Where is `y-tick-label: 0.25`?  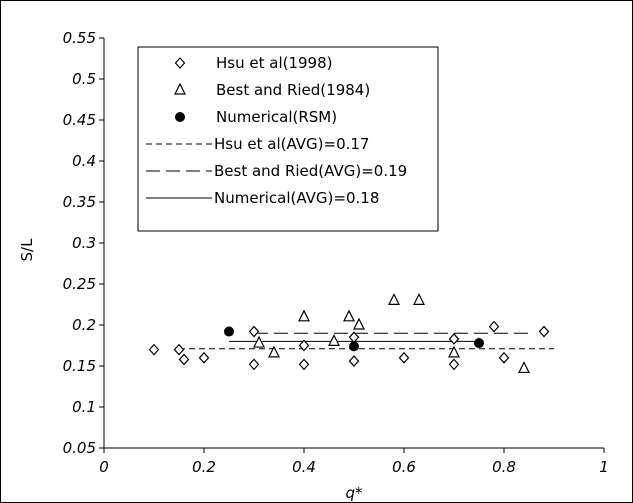 y-tick-label: 0.25 is located at coordinates (79, 284).